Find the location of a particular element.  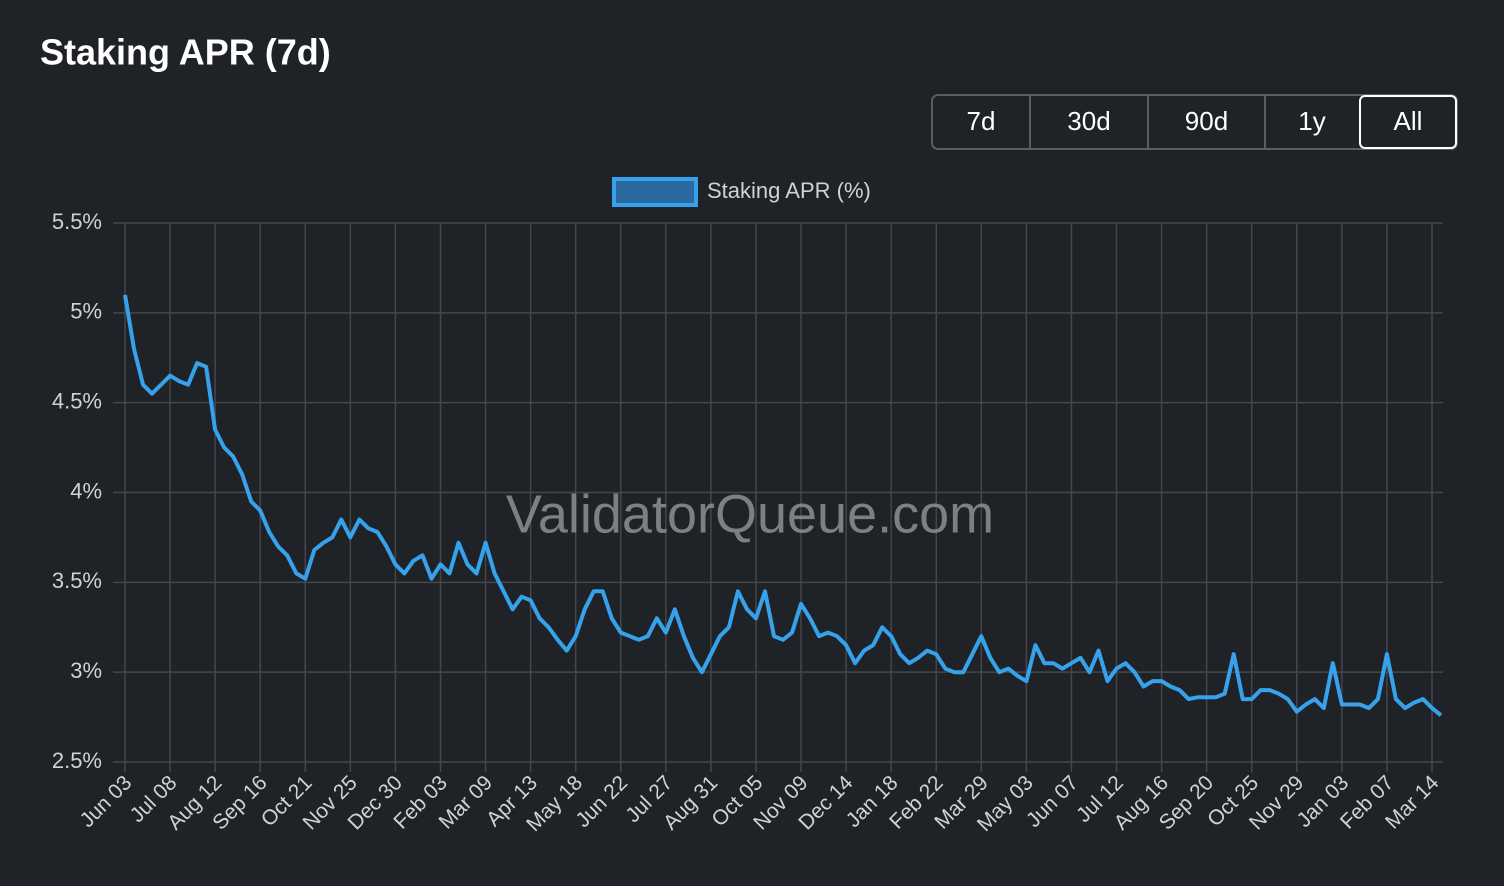

range-button is located at coordinates (1408, 122).